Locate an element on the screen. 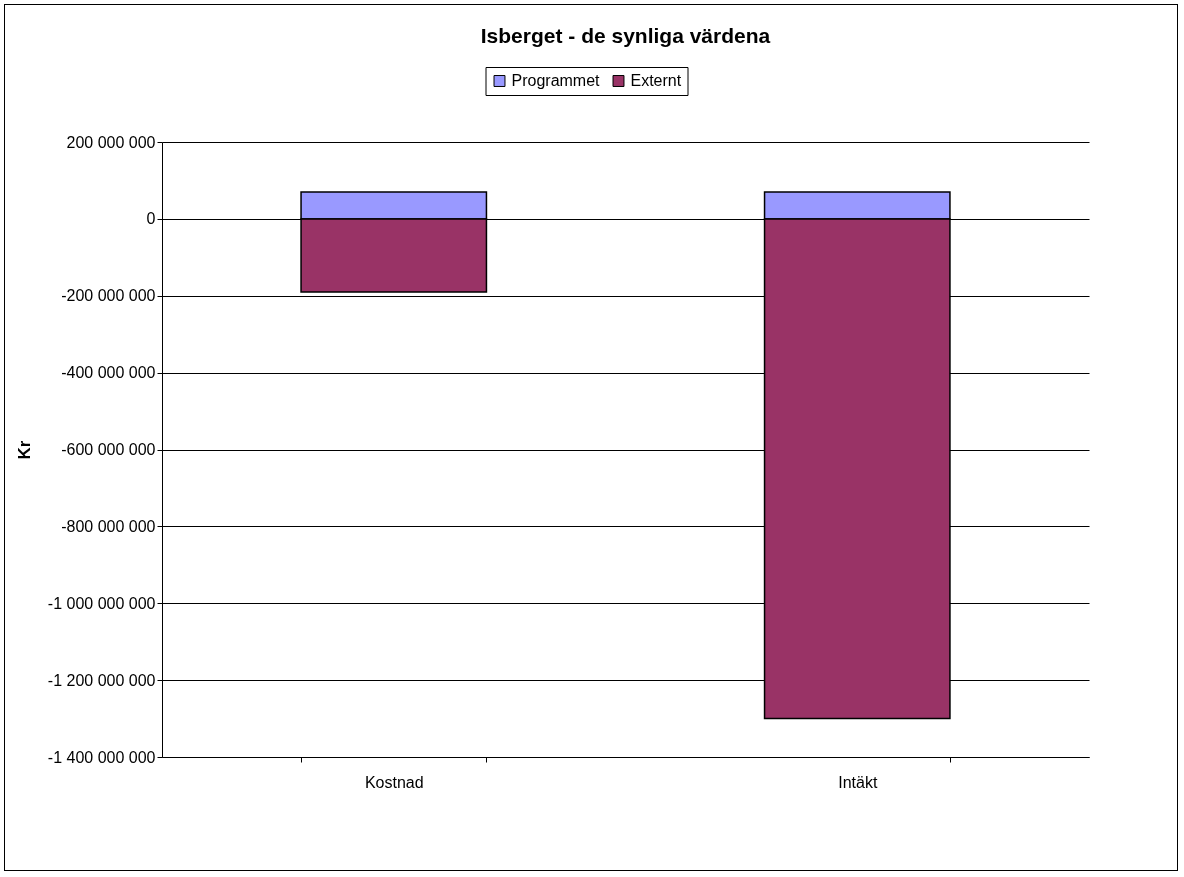  y-tick-label: -400 000 000 is located at coordinates (108, 373).